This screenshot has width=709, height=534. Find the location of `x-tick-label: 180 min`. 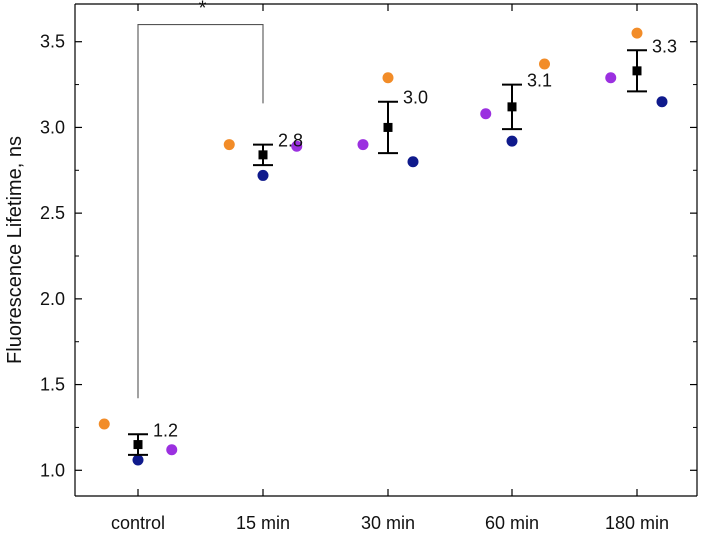

x-tick-label: 180 min is located at coordinates (637, 523).